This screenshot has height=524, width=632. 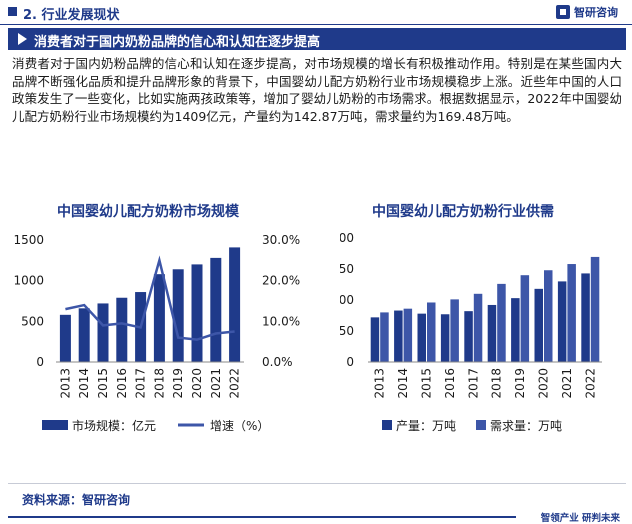 What do you see at coordinates (239, 426) in the screenshot?
I see `legend-label-growth: 增速（%）` at bounding box center [239, 426].